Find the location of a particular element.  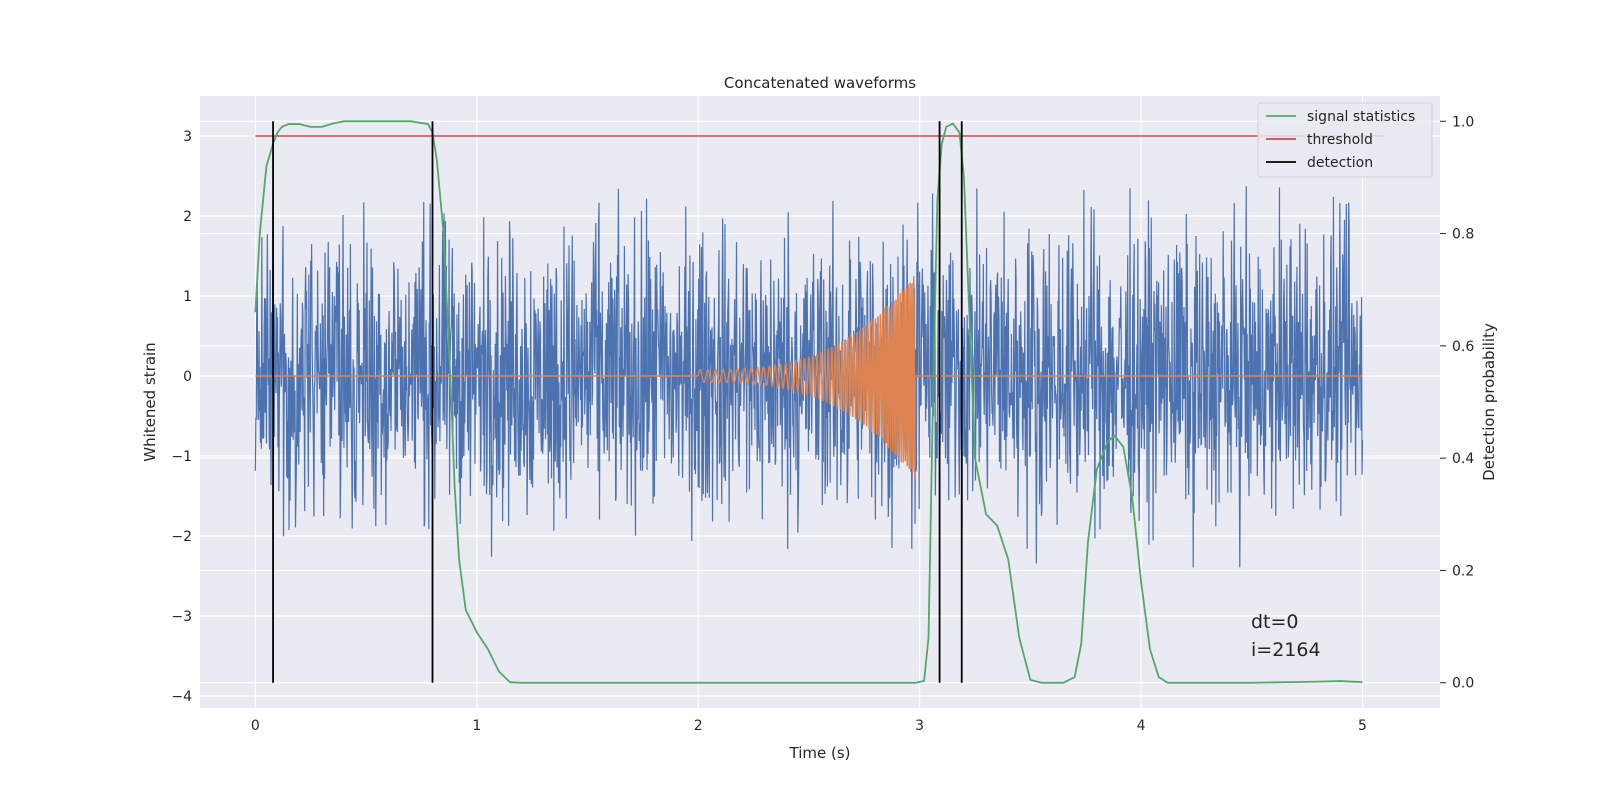

y-tick-label: 2 is located at coordinates (187, 217).